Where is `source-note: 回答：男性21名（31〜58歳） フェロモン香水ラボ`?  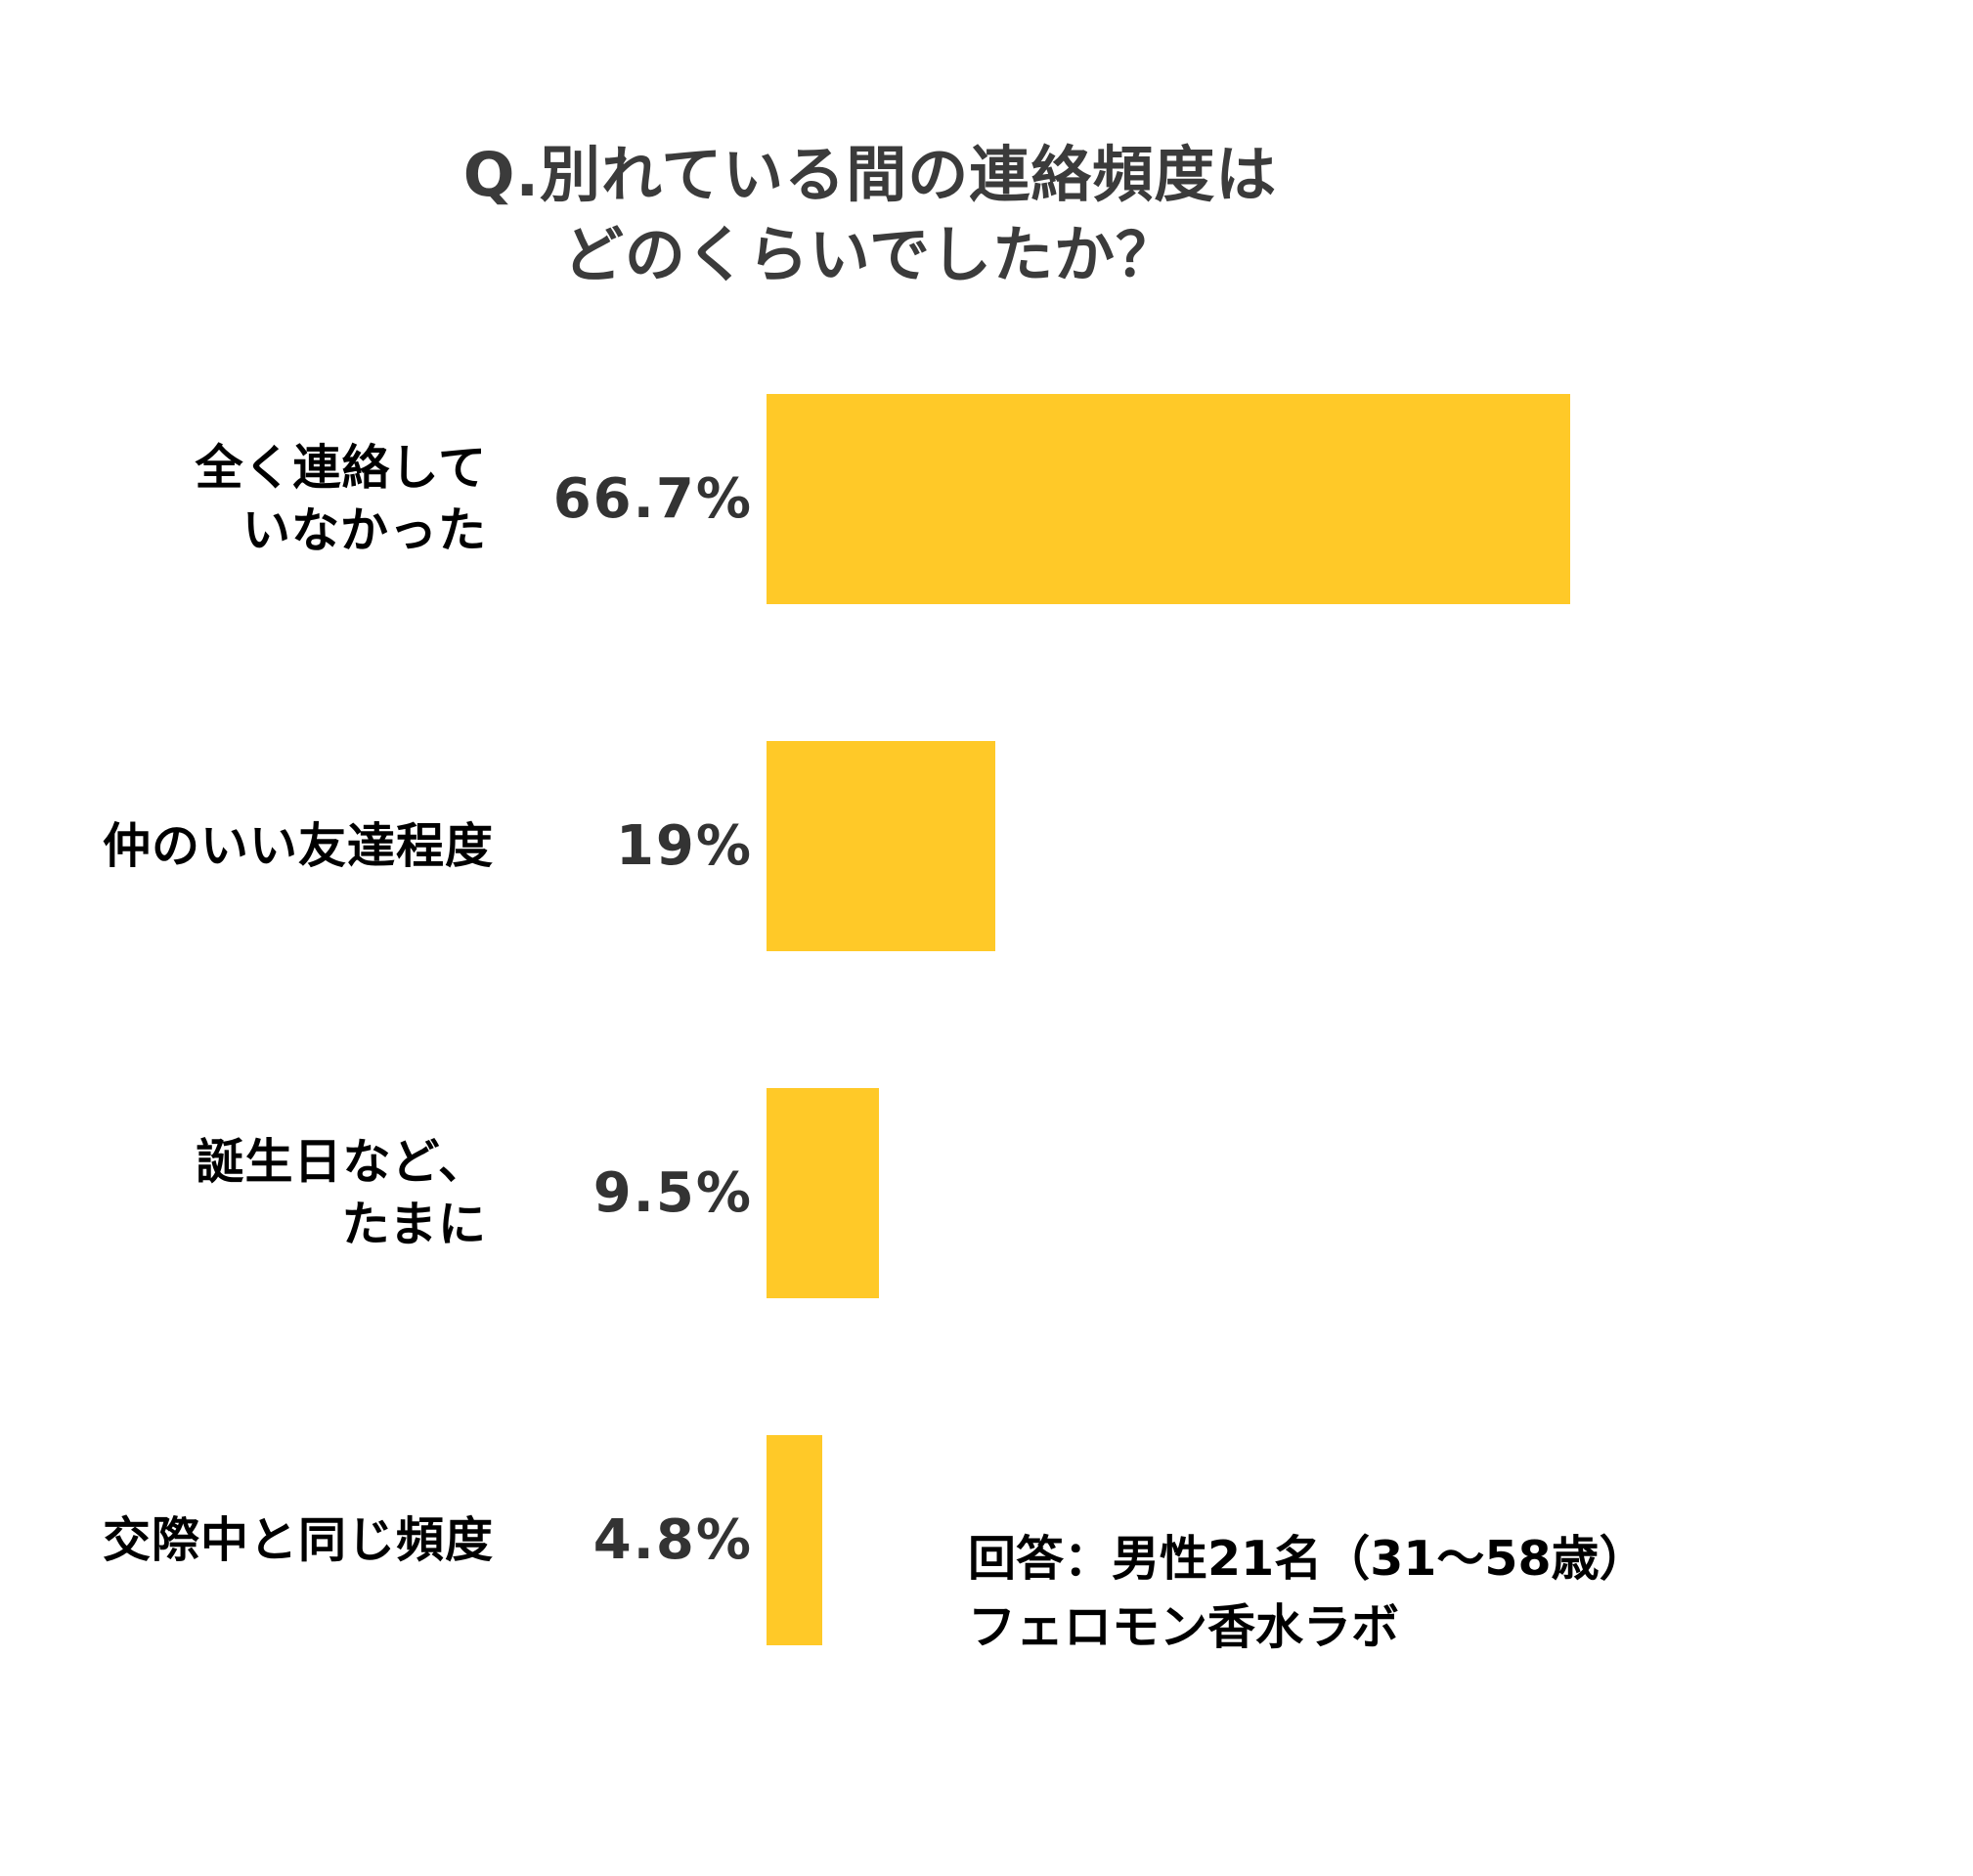 source-note: 回答：男性21名（31〜58歳） フェロモン香水ラボ is located at coordinates (1307, 1593).